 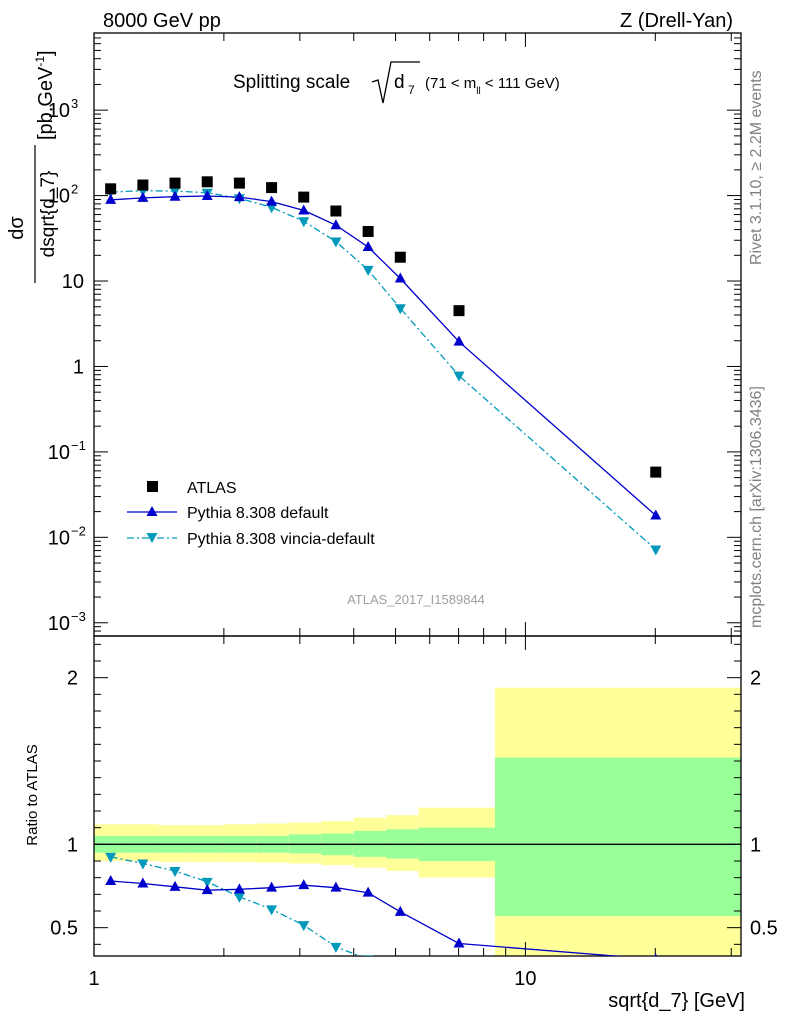 What do you see at coordinates (162, 21) in the screenshot?
I see `header-left: 8000 GeV pp` at bounding box center [162, 21].